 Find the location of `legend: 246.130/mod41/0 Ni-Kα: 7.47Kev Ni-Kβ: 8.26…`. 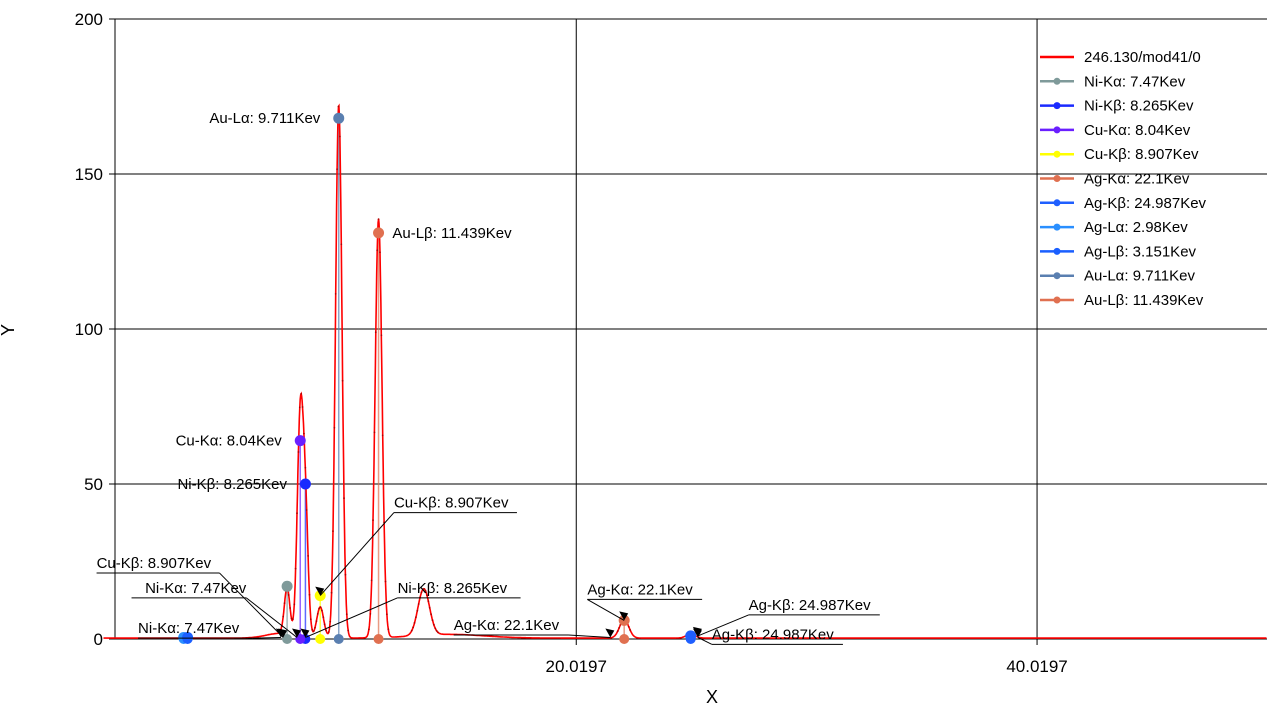

legend: 246.130/mod41/0 Ni-Kα: 7.47Kev Ni-Kβ: 8.26… is located at coordinates (1123, 179).